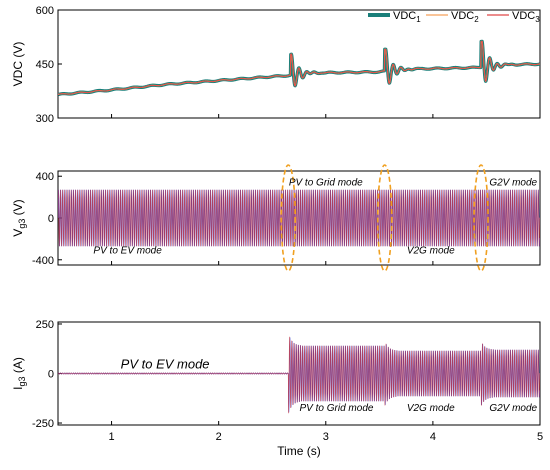  Describe the element at coordinates (18, 64) in the screenshot. I see `y-axis-label-0: VDC (V)` at that location.